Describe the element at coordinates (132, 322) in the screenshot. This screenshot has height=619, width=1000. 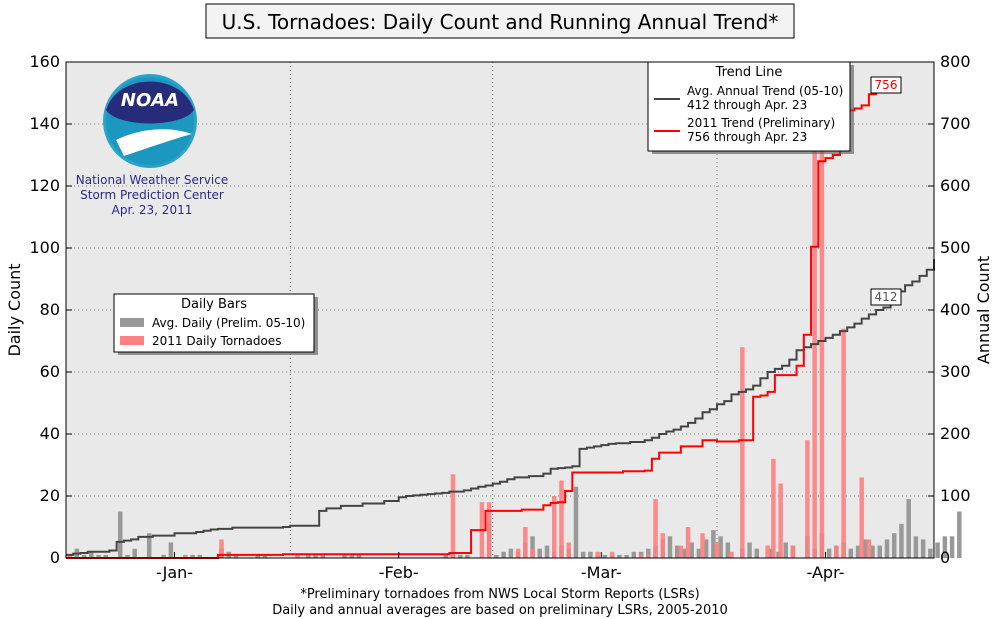
I see `legend-avg-daily-swatch` at that location.